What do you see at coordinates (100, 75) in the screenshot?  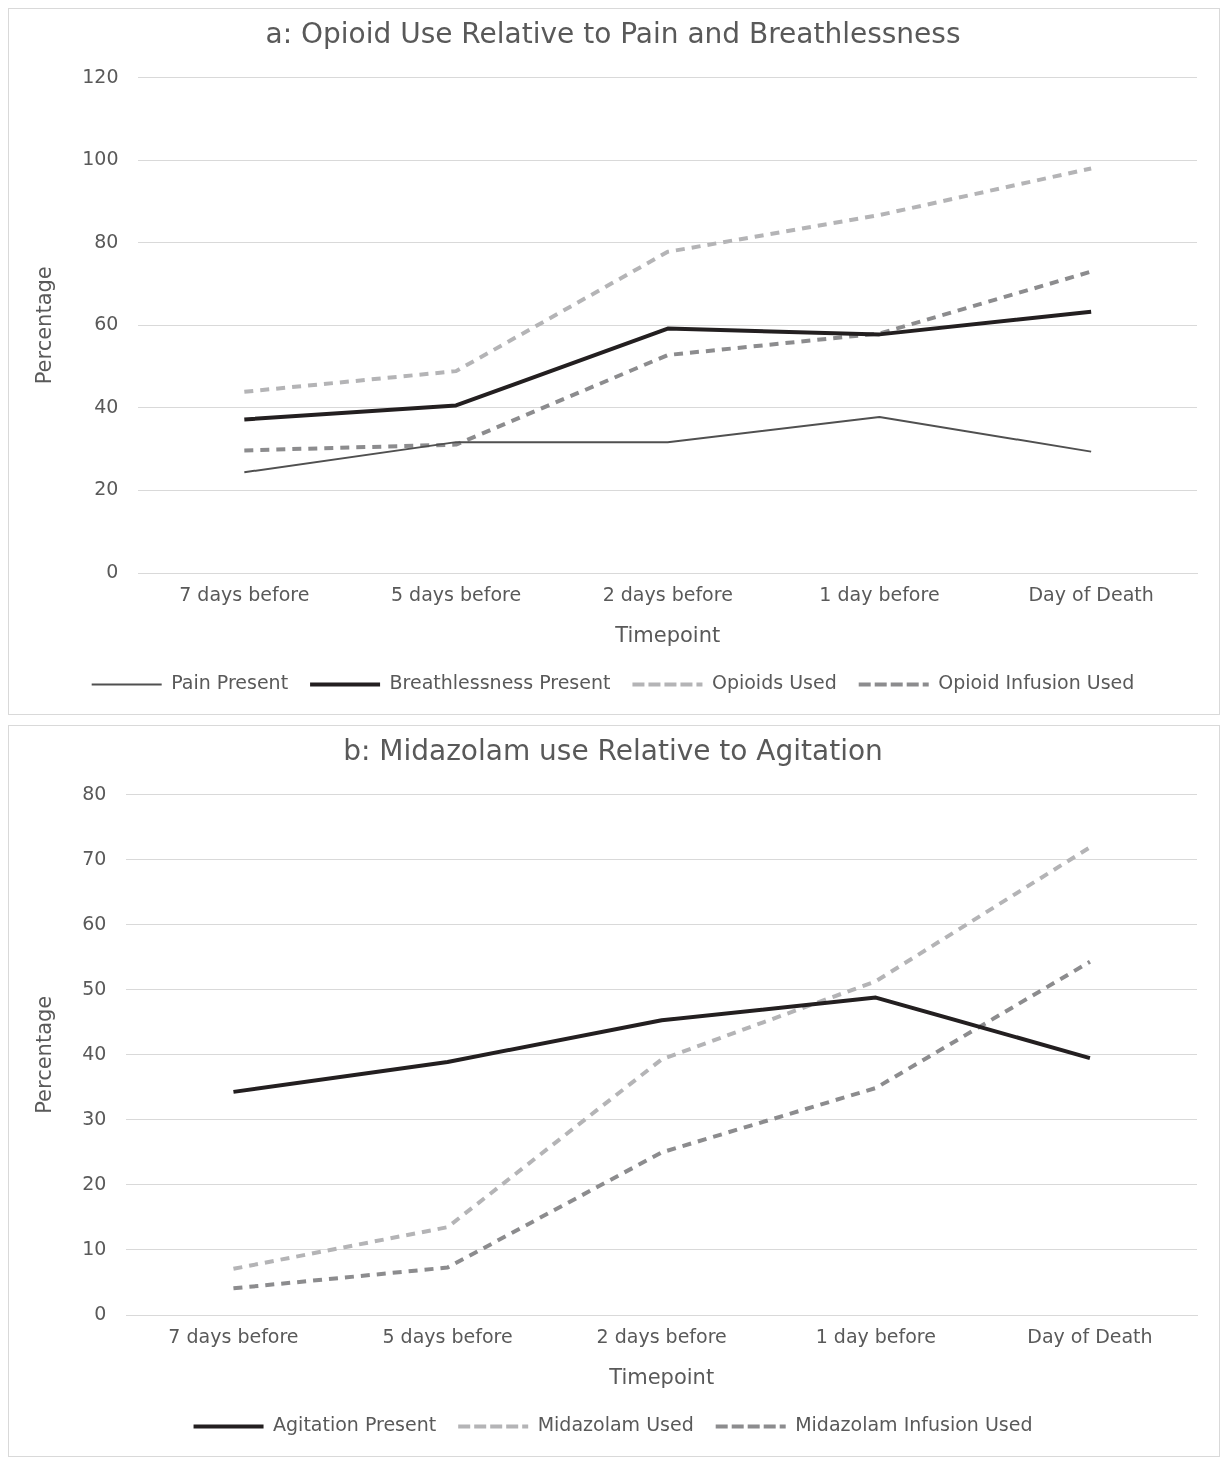 I see `y-tick-label: 120` at bounding box center [100, 75].